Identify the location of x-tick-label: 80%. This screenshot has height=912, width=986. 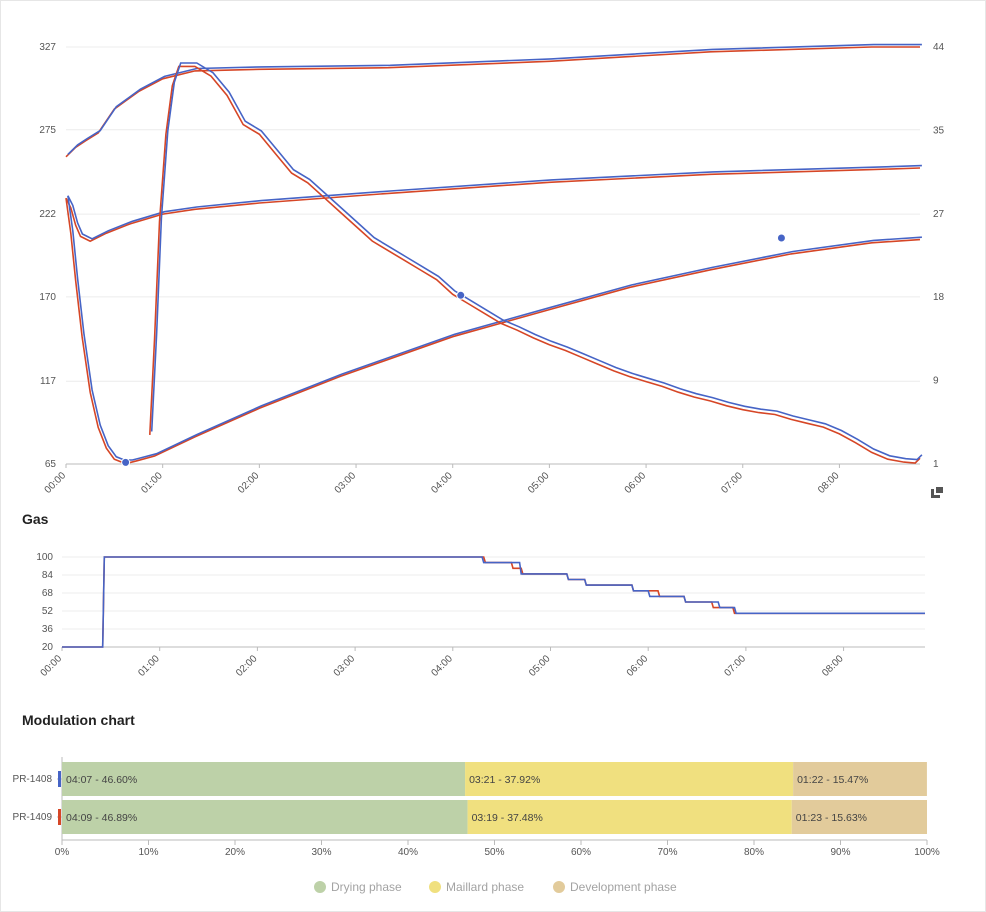
(754, 852).